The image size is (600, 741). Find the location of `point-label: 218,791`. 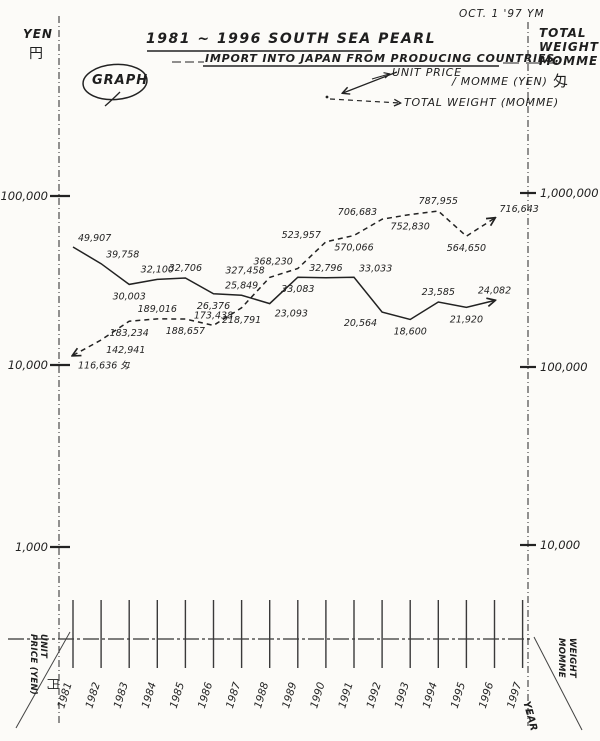

point-label: 218,791 is located at coordinates (241, 320).